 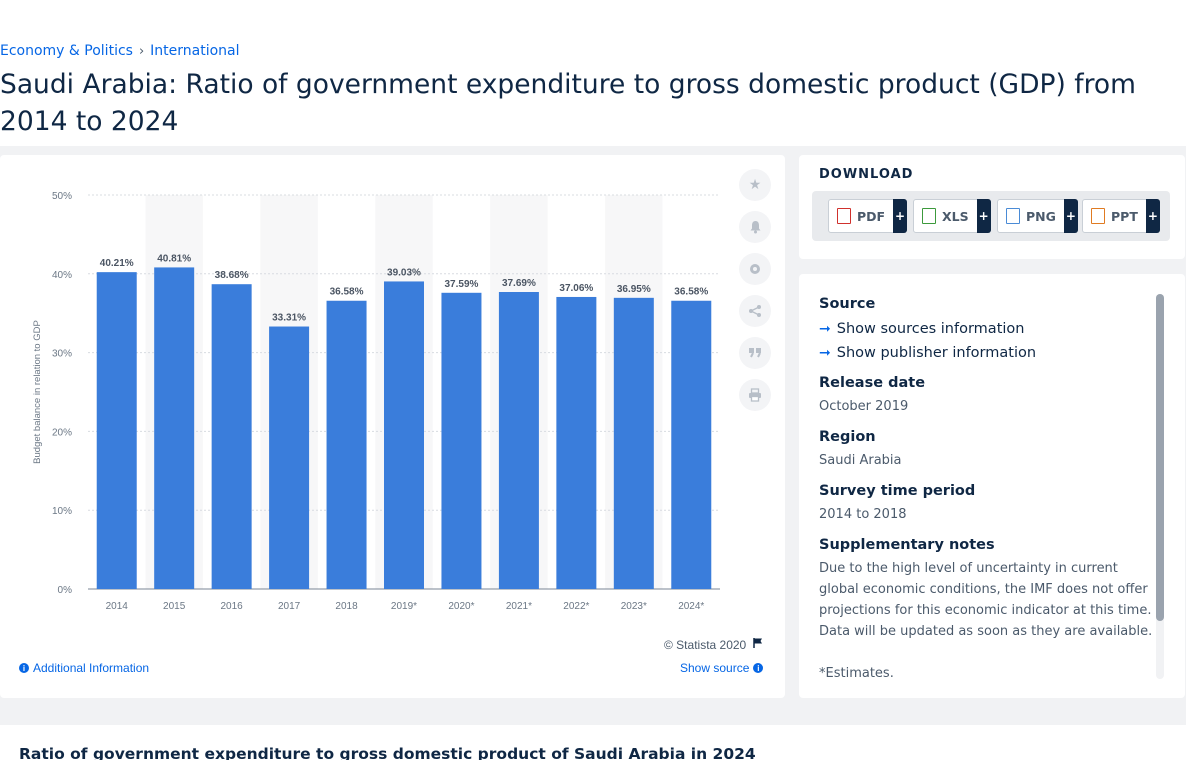 I want to click on y-tick-label: 30%, so click(x=62, y=354).